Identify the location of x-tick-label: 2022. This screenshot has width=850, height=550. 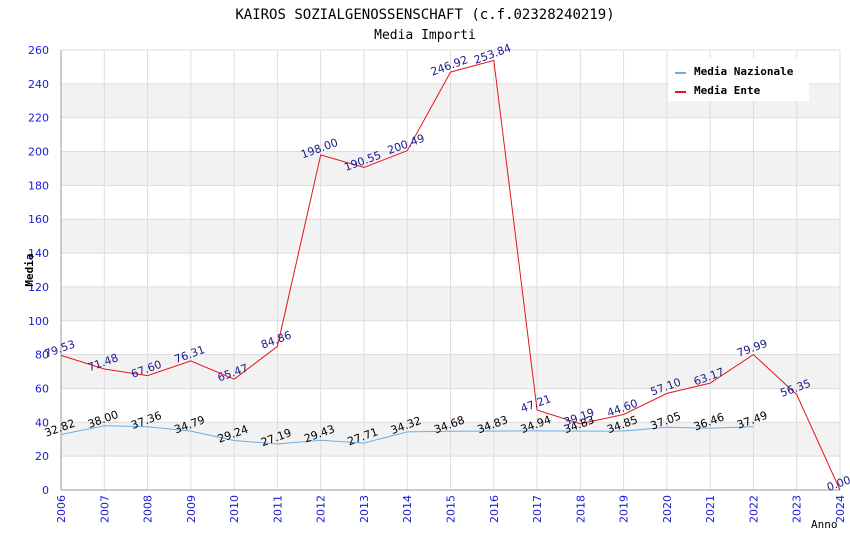
(753, 509).